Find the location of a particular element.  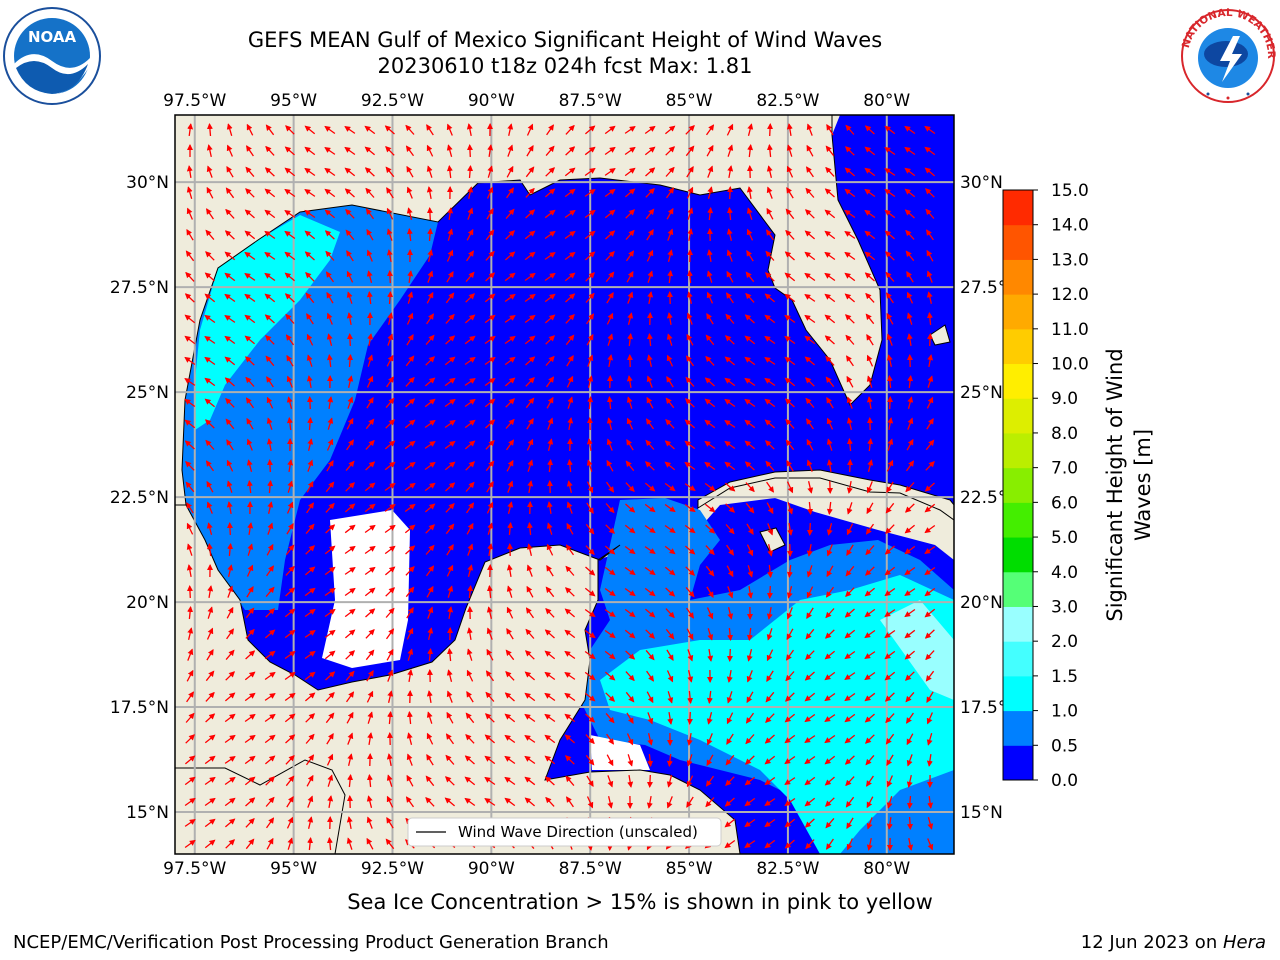

colorbar-tick-label: 5.0 is located at coordinates (1064, 538).